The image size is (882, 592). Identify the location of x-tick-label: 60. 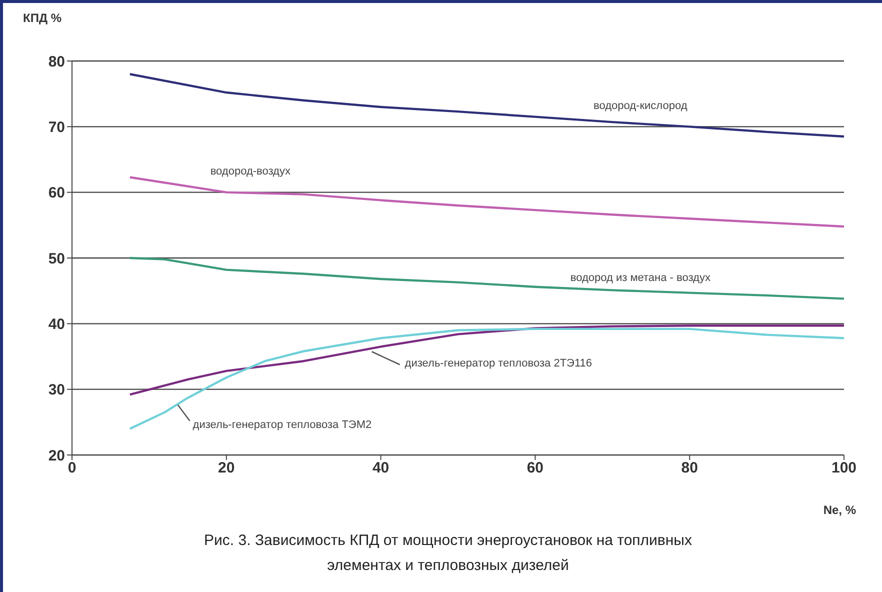
(535, 468).